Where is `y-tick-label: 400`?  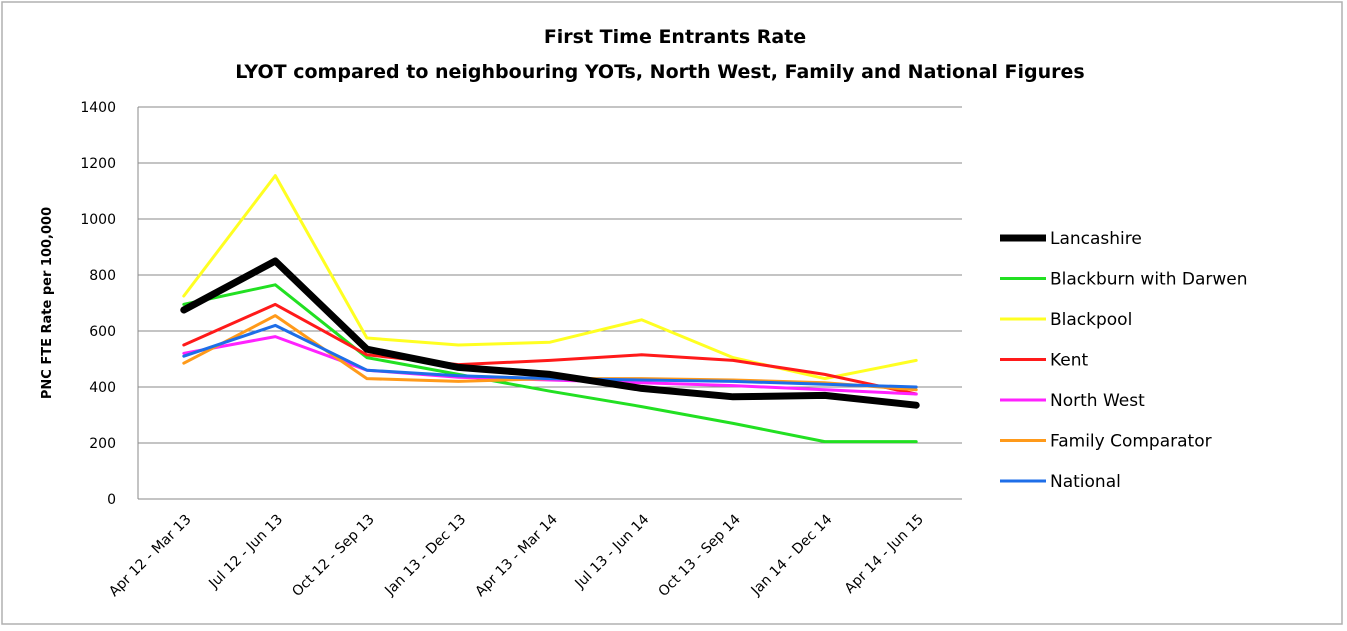
y-tick-label: 400 is located at coordinates (102, 388).